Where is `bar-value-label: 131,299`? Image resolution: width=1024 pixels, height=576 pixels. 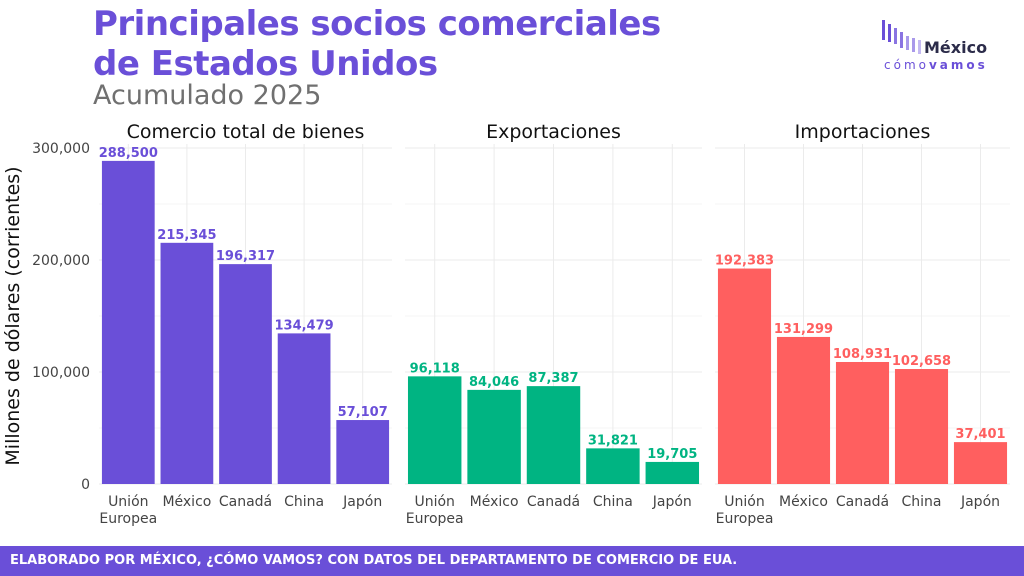
bar-value-label: 131,299 is located at coordinates (803, 329).